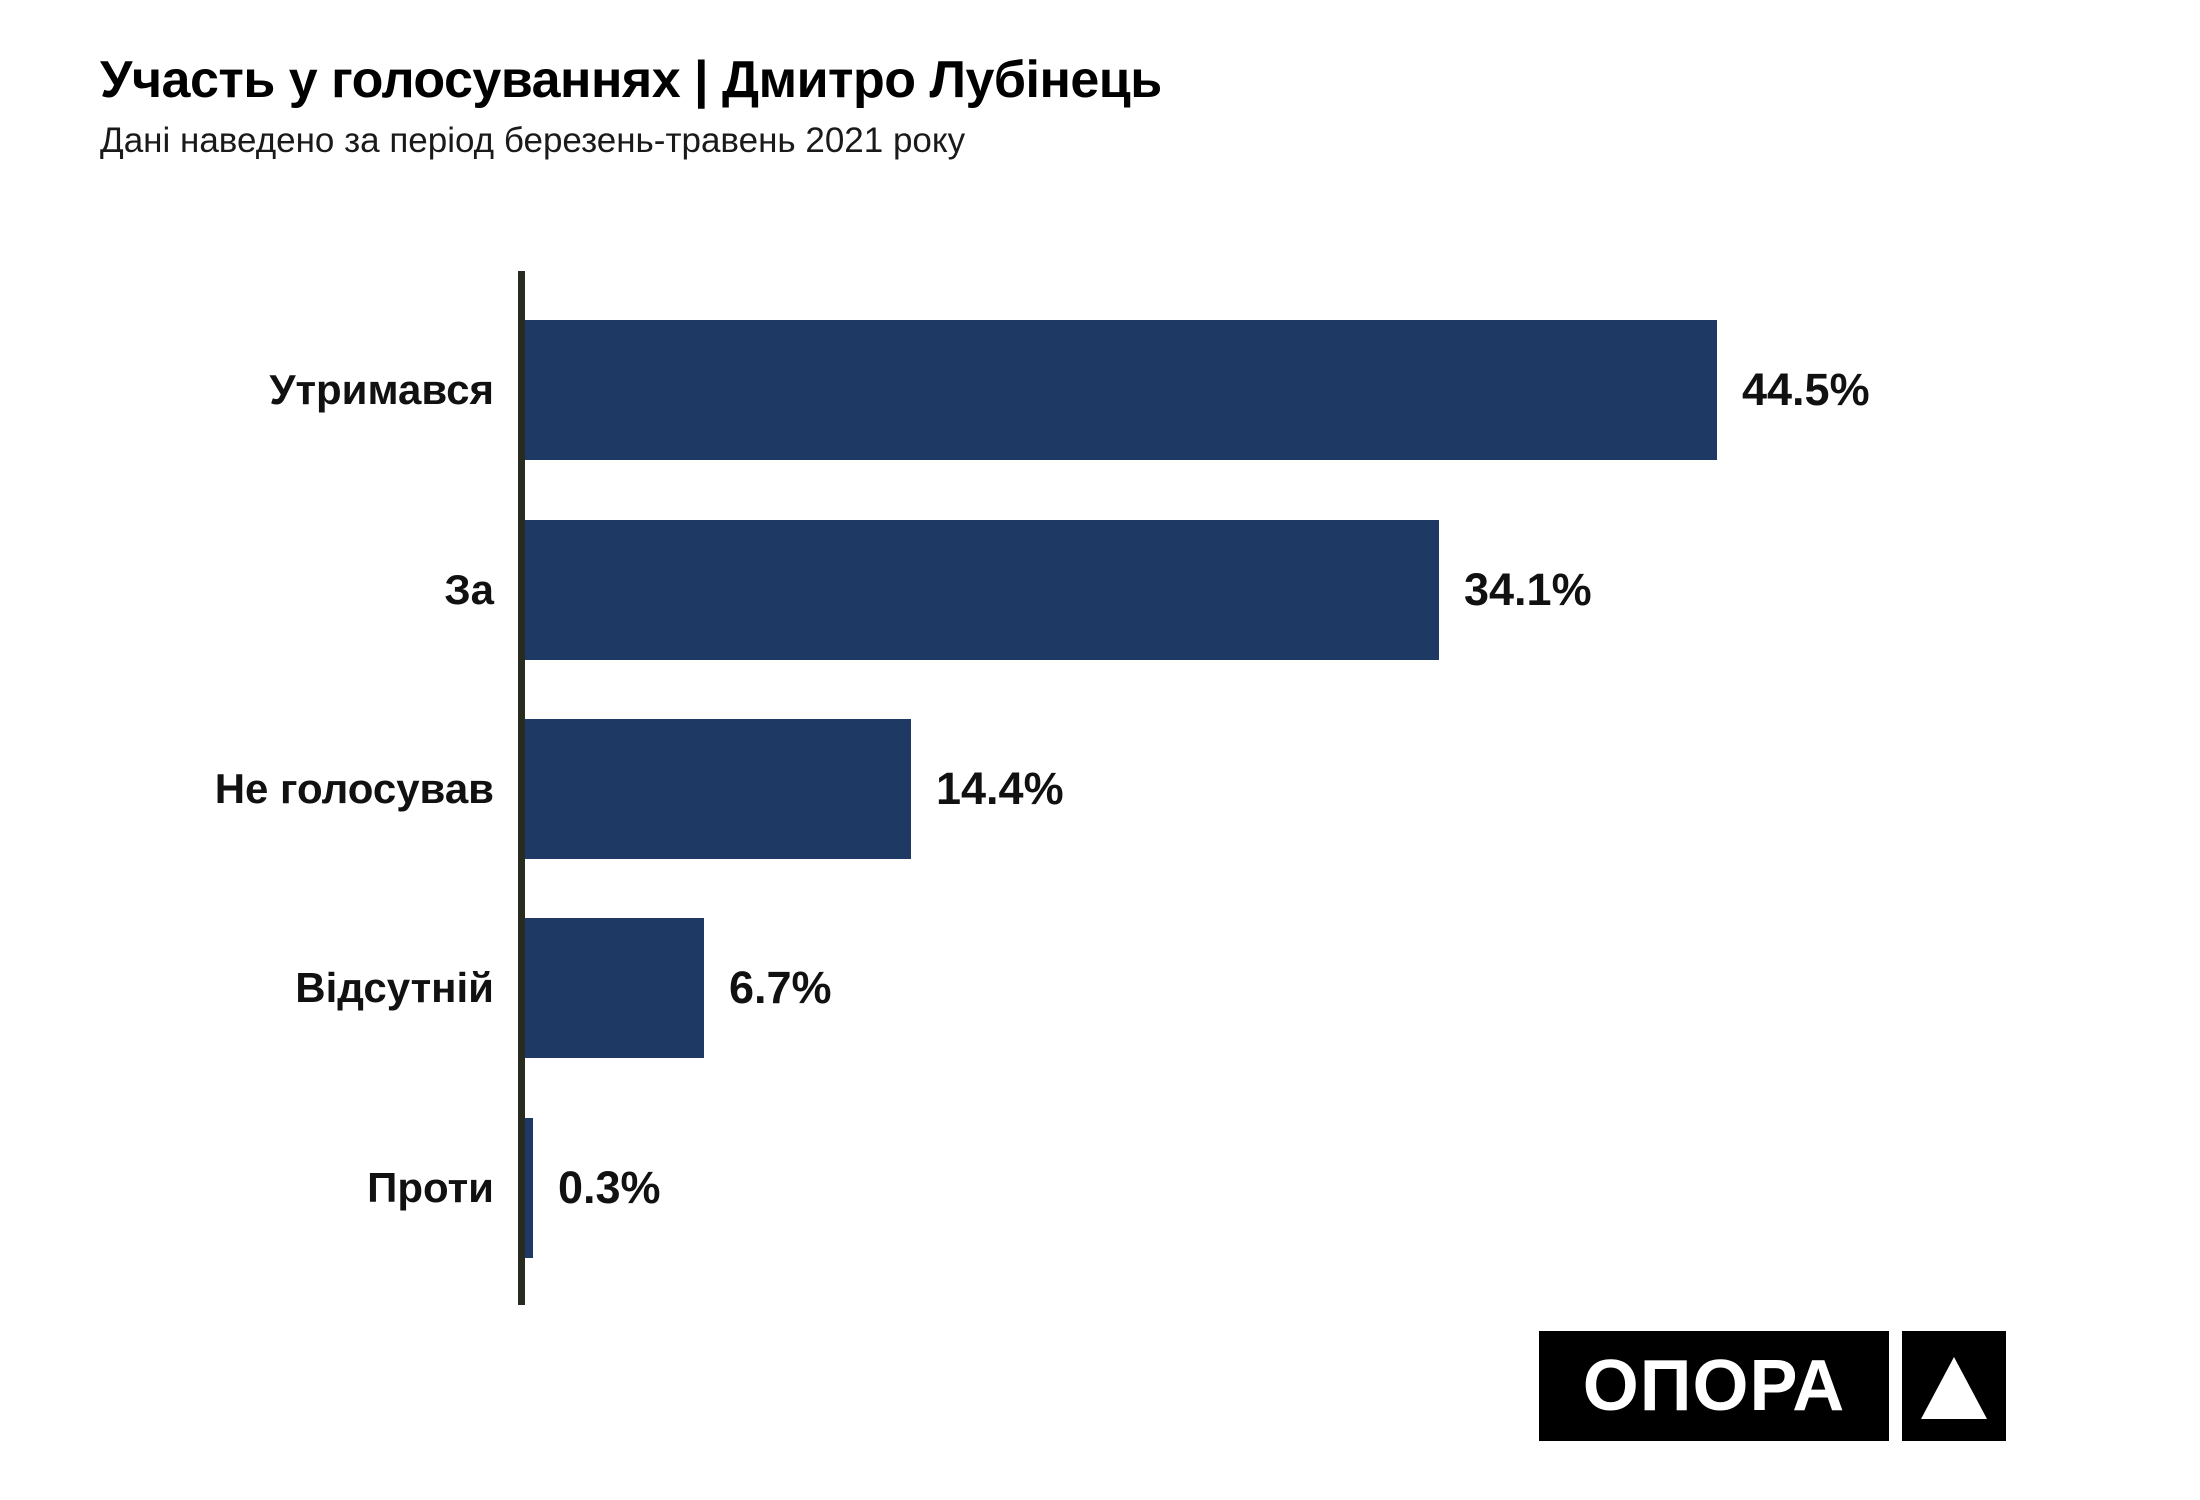  I want to click on category-label: За, so click(469, 589).